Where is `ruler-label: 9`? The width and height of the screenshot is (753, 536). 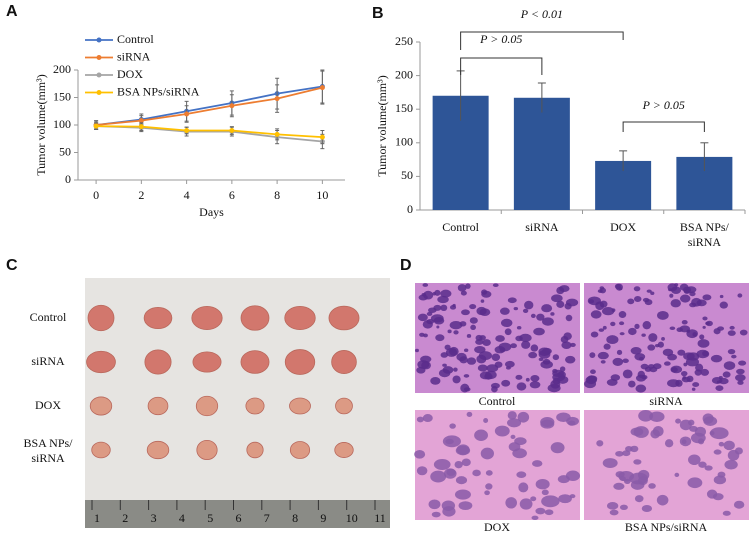 ruler-label: 9 is located at coordinates (323, 518).